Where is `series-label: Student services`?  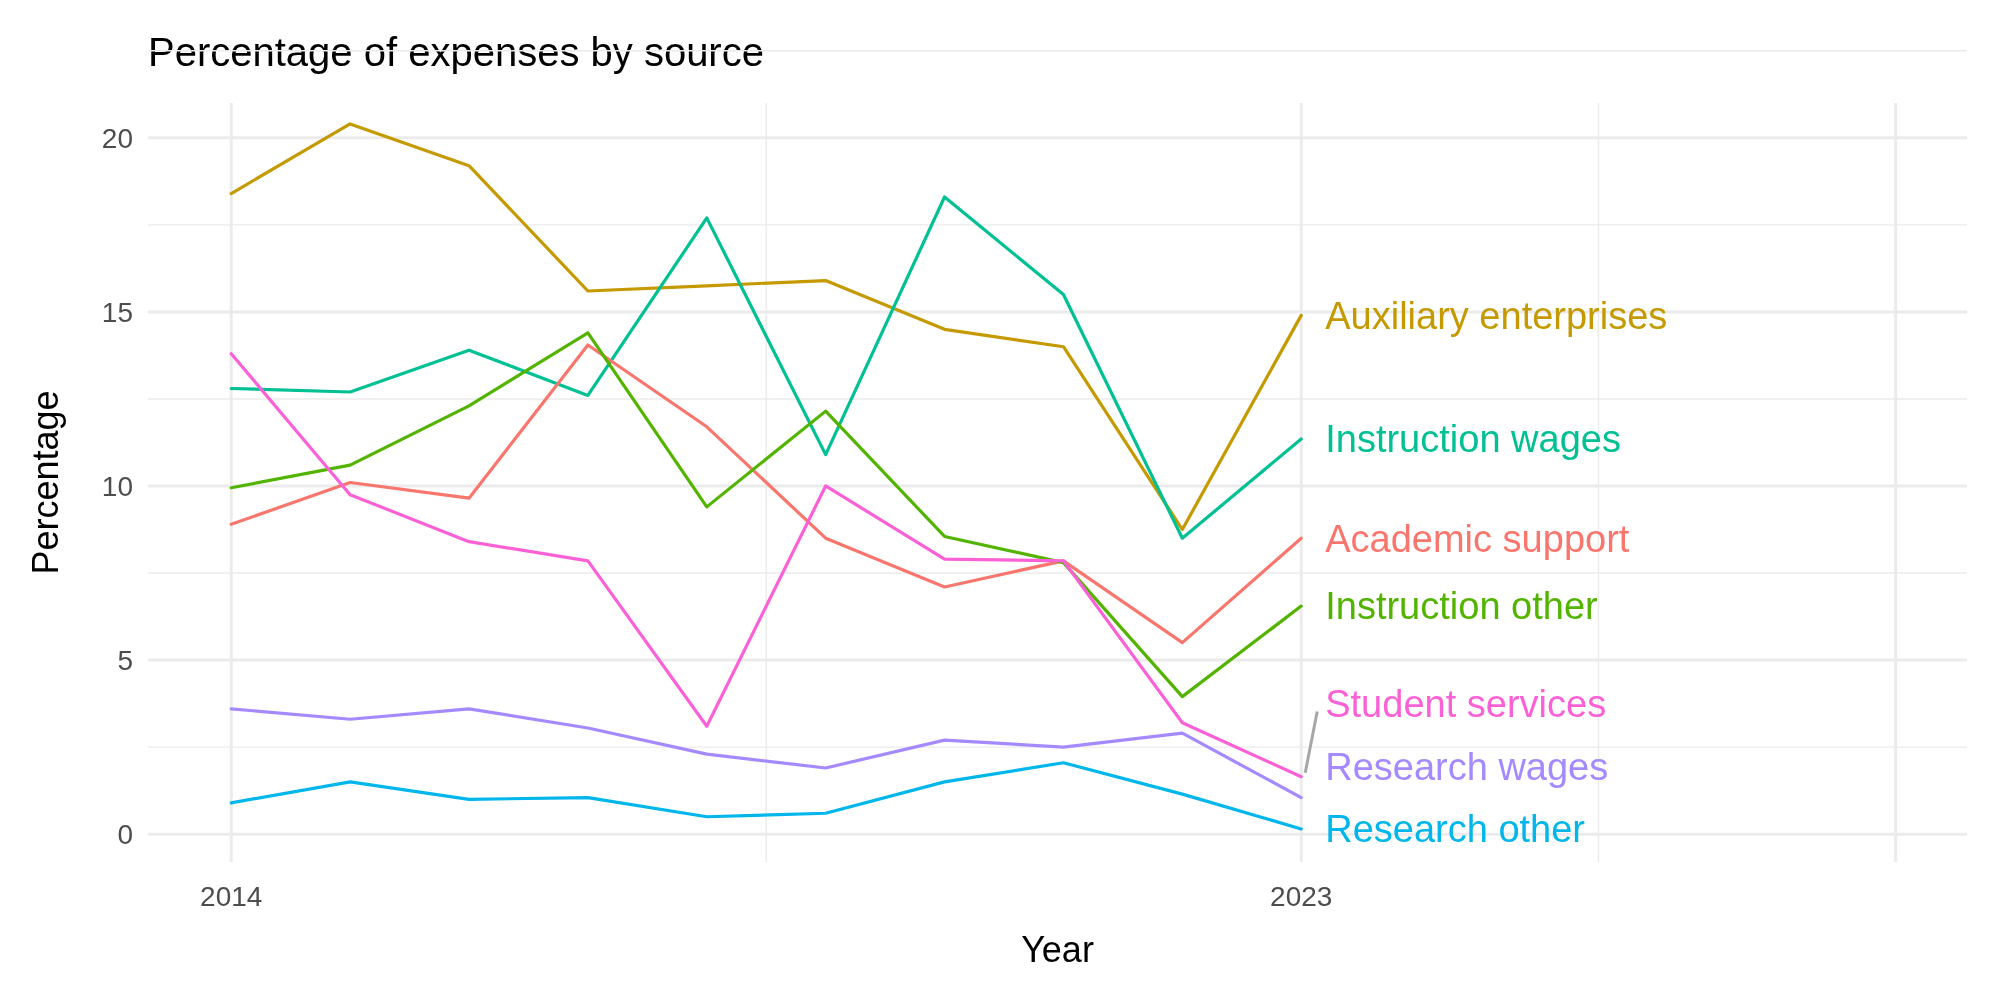
series-label: Student services is located at coordinates (1466, 703).